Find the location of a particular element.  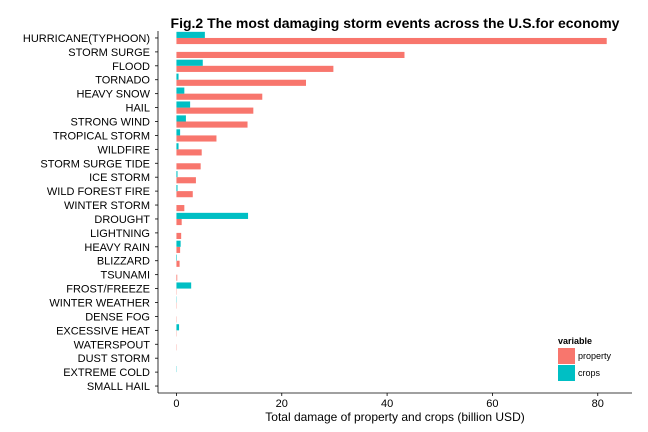

category-label: TORNADO is located at coordinates (122, 81).